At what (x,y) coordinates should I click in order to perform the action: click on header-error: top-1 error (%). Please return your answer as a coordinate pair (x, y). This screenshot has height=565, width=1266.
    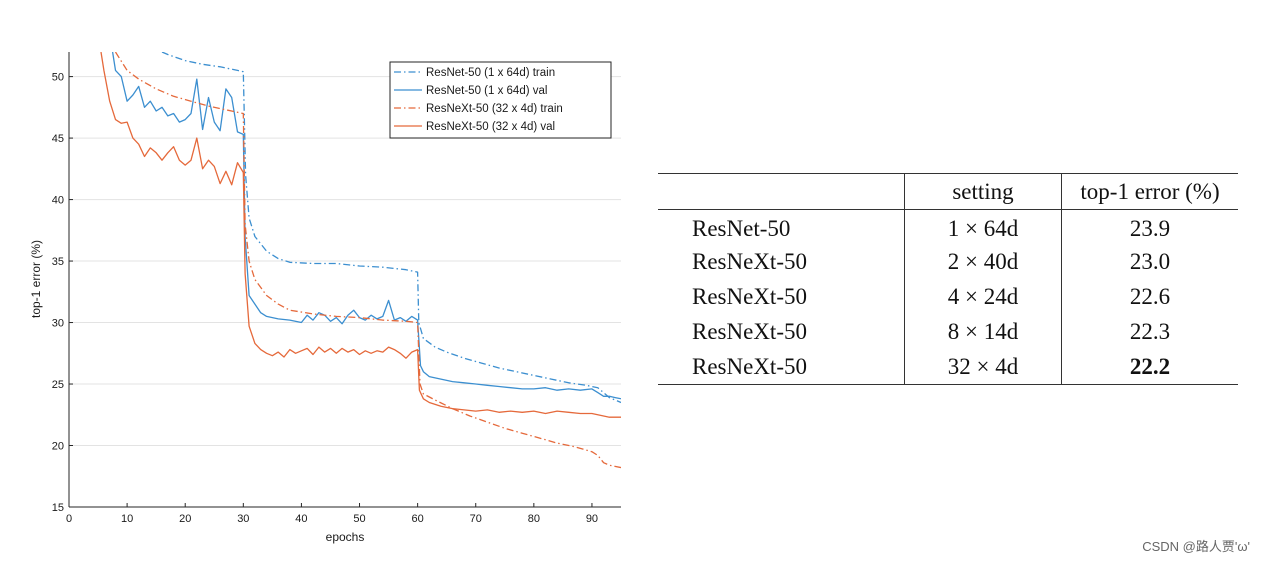
    Looking at the image, I should click on (1149, 191).